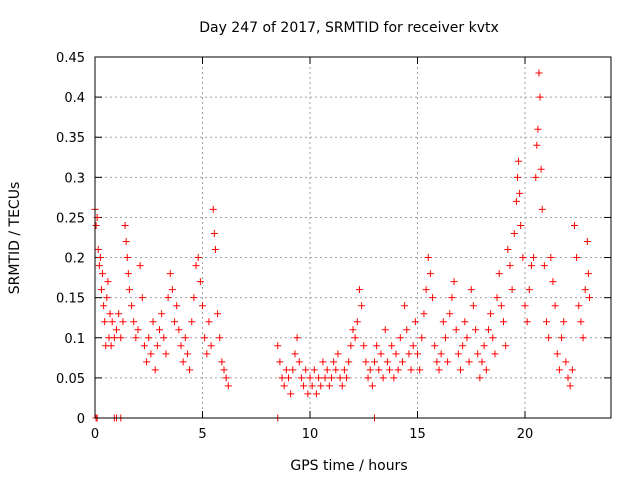 Image resolution: width=640 pixels, height=480 pixels. What do you see at coordinates (70, 58) in the screenshot?
I see `y-tick-label: 0.45` at bounding box center [70, 58].